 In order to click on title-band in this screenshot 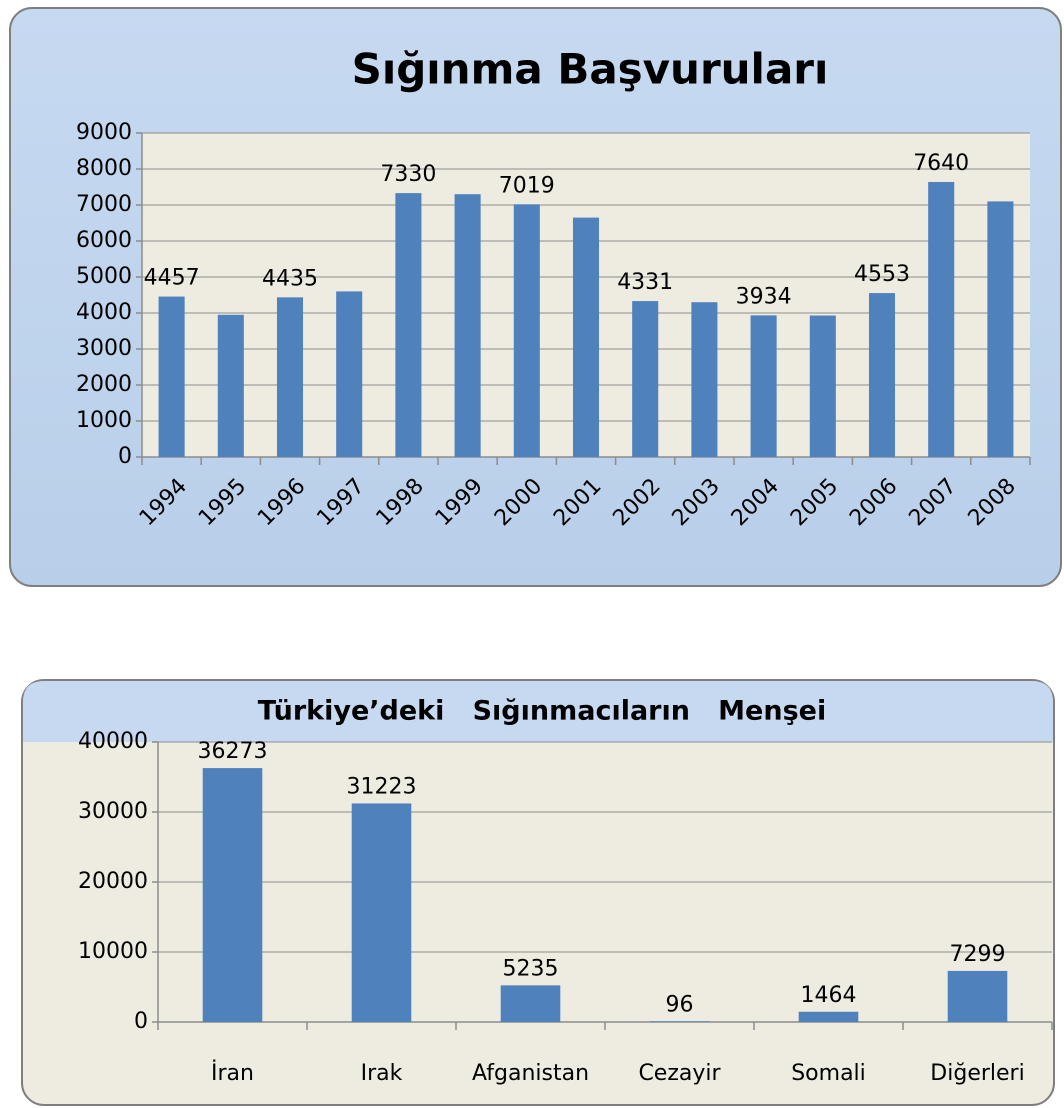, I will do `click(538, 711)`.